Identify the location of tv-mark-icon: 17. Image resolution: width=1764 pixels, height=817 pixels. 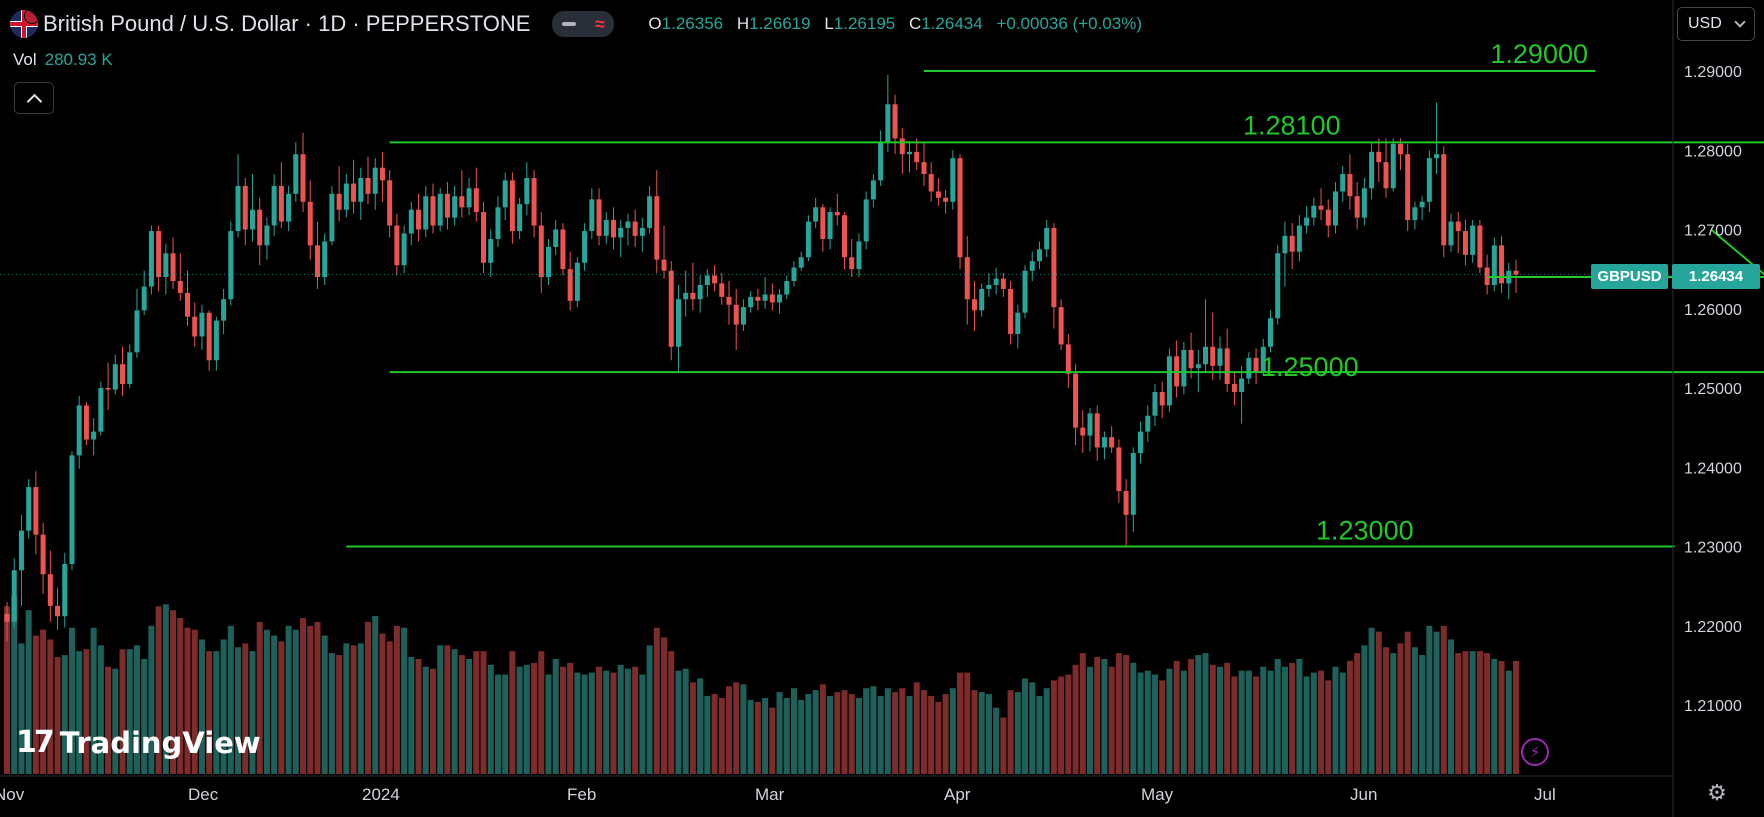
(35, 742).